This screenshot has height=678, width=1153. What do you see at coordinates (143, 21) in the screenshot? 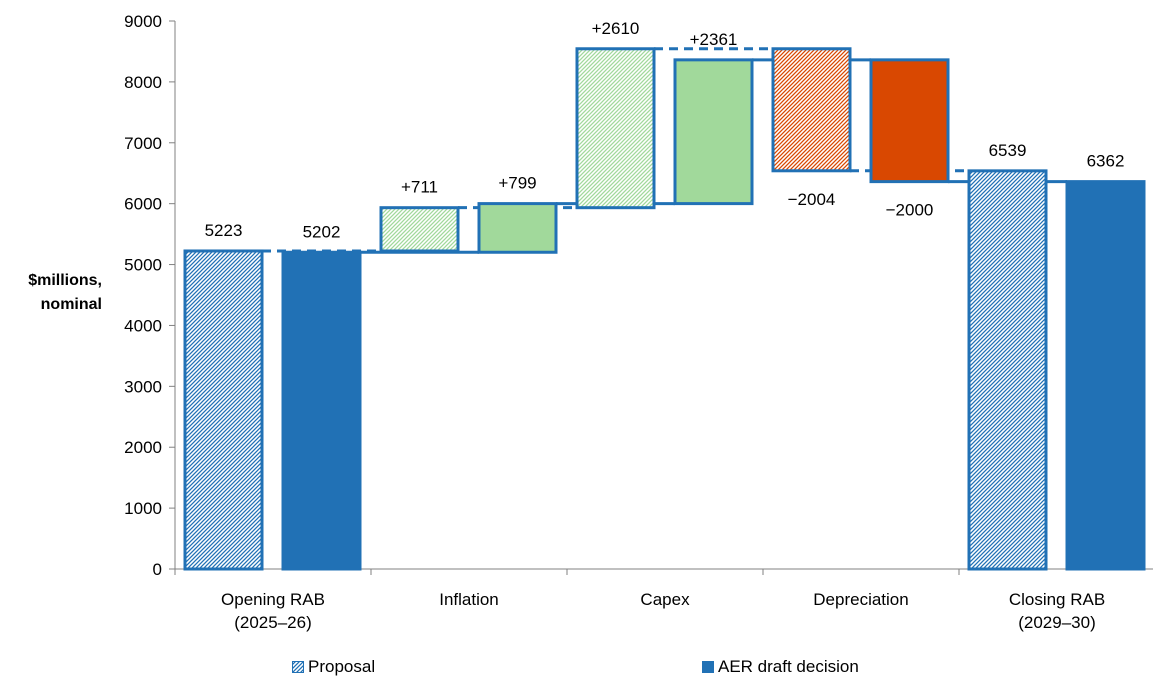
I see `y-tick-label: 9000` at bounding box center [143, 21].